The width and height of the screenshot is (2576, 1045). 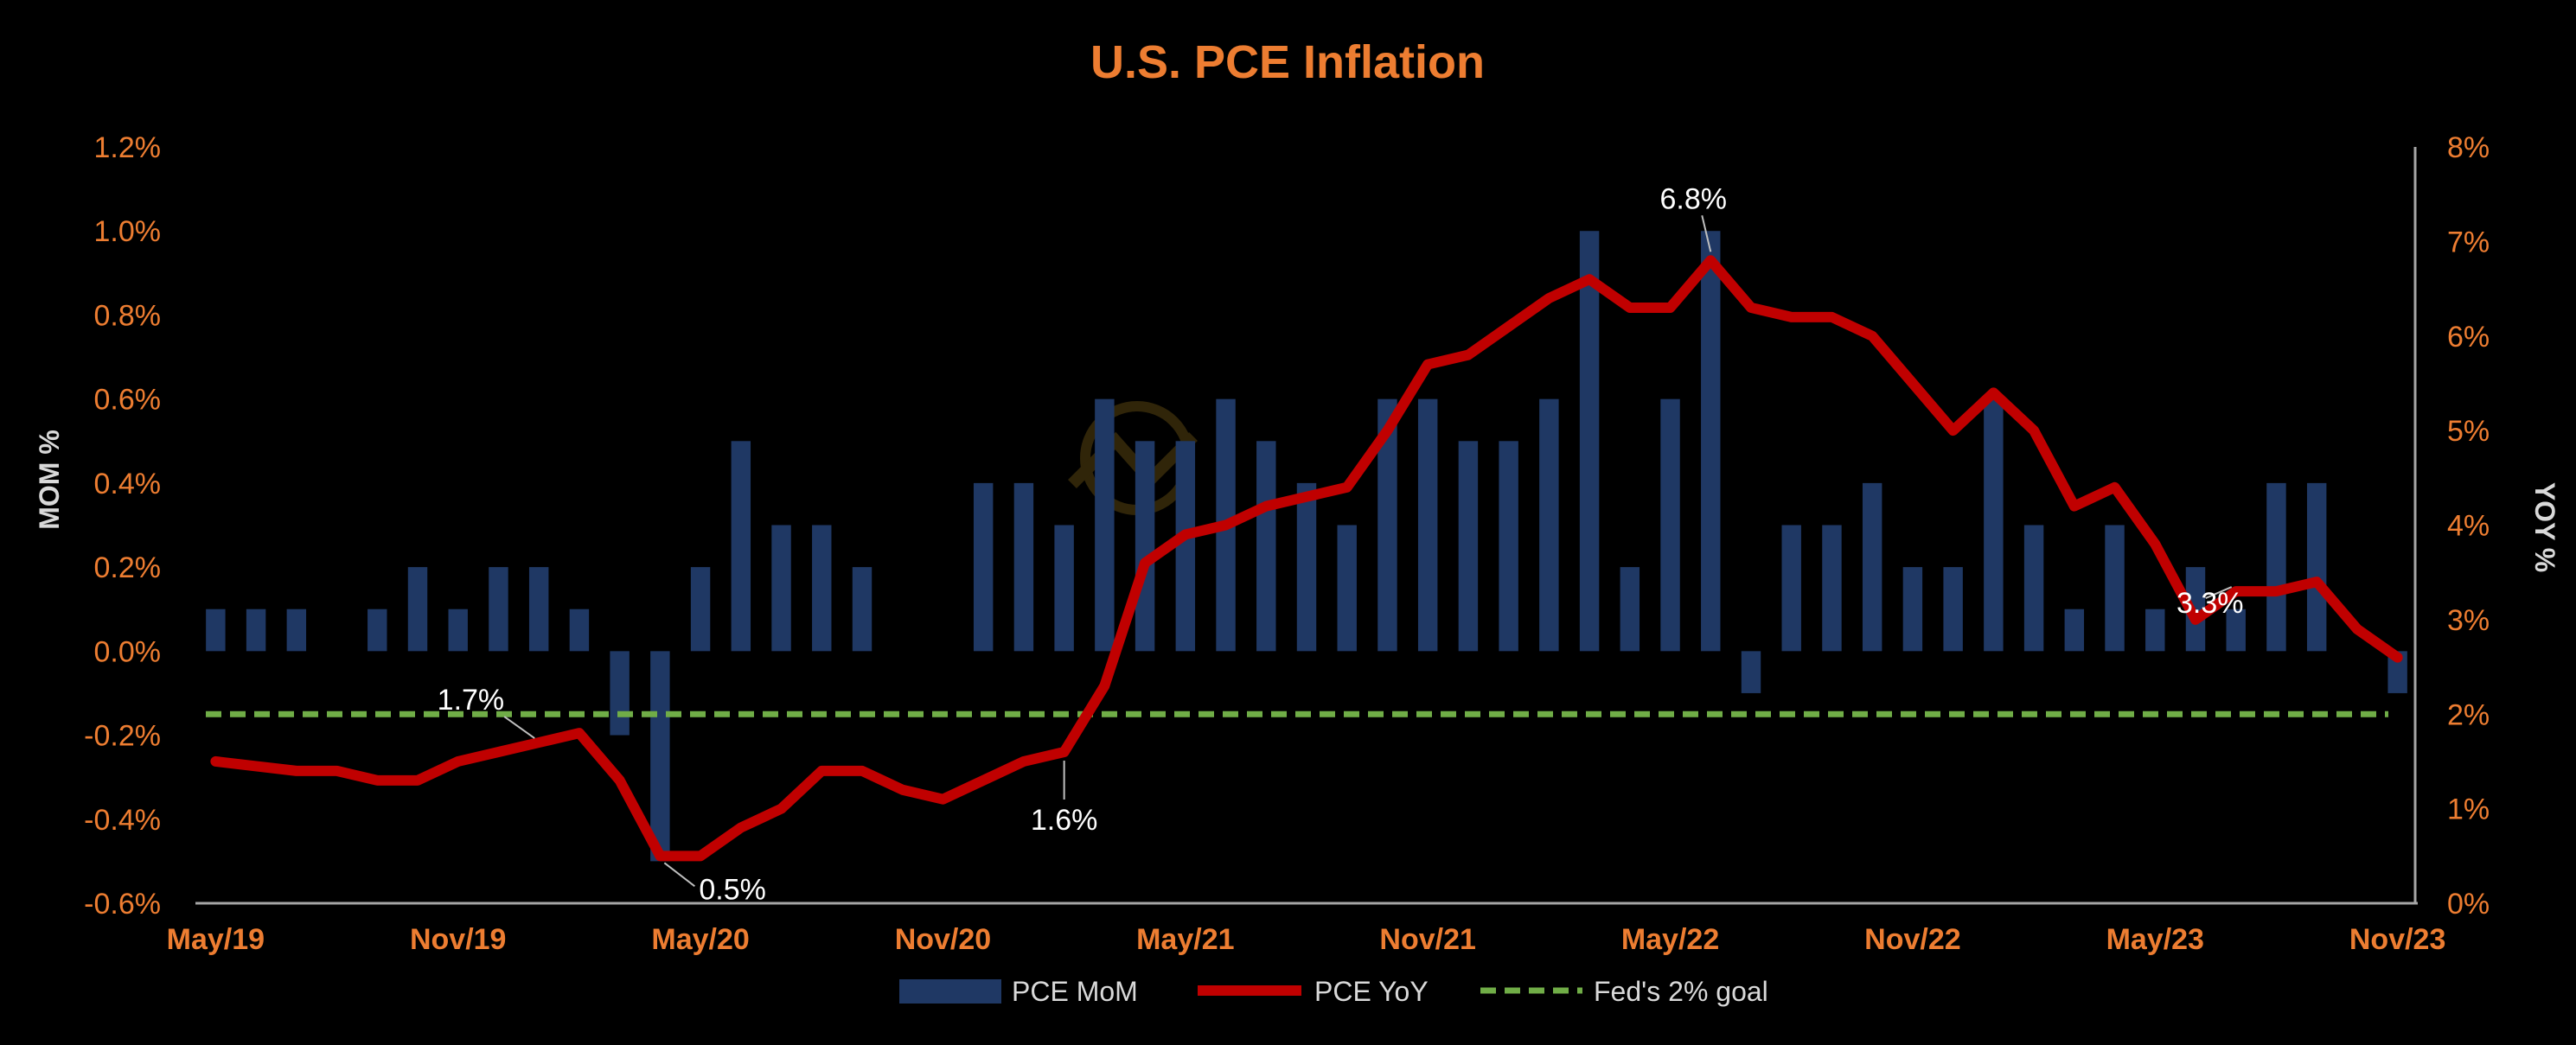 I want to click on x-tick-label: Nov/20, so click(x=944, y=940).